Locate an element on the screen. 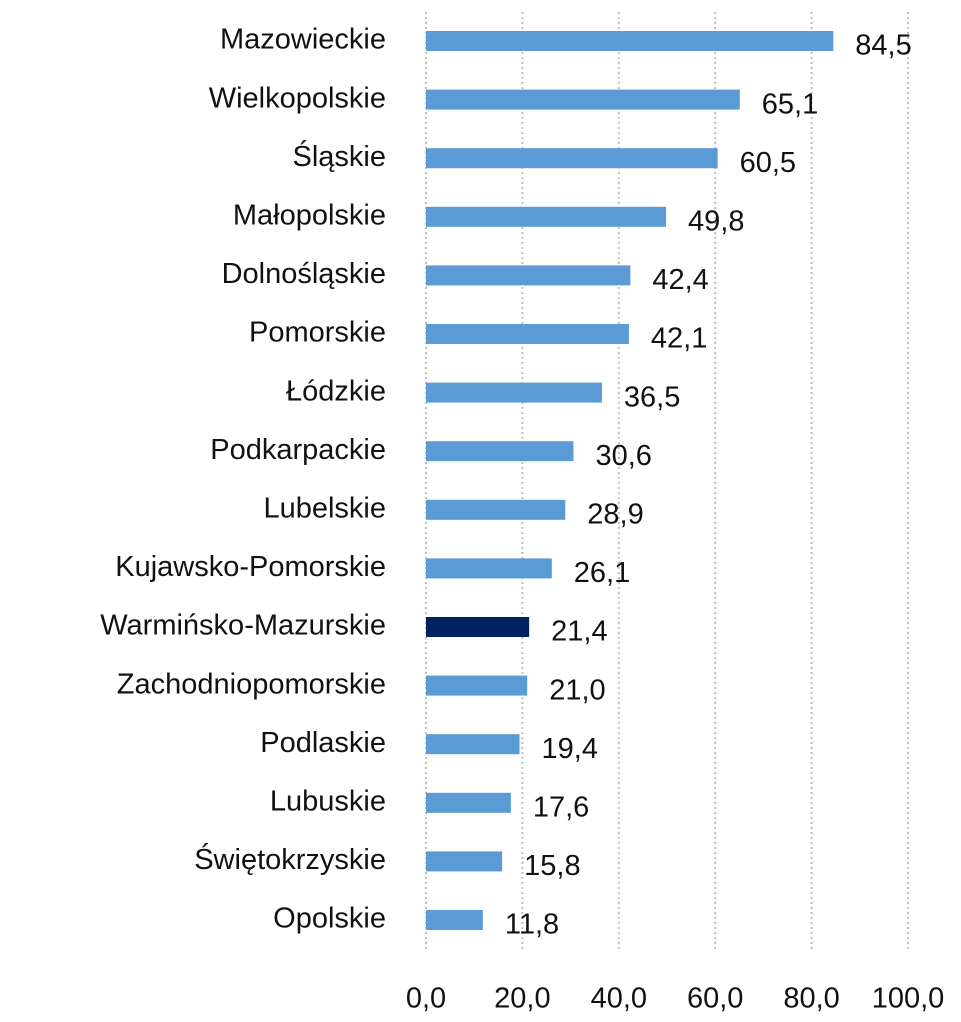 This screenshot has height=1022, width=961. data-label: 42,4 is located at coordinates (680, 280).